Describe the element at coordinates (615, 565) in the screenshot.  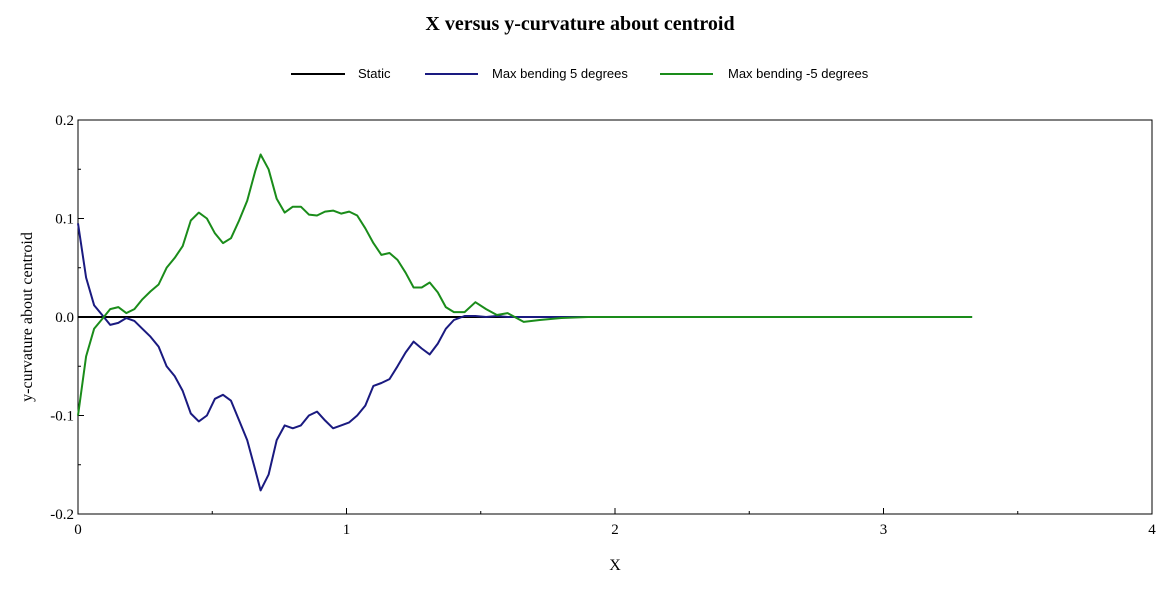
I see `x-axis-label: X` at that location.